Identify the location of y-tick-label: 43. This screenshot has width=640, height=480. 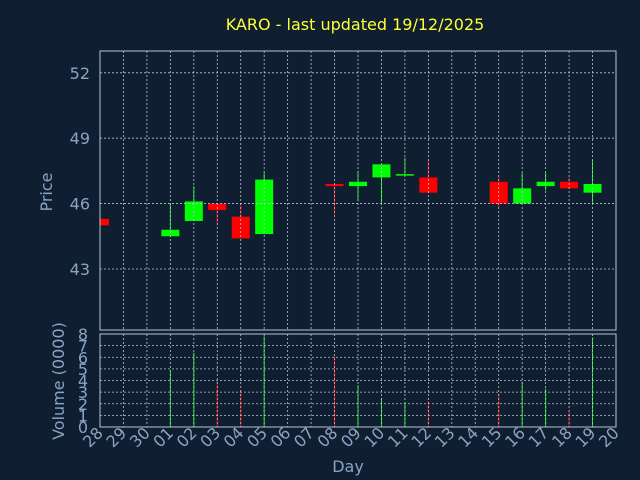
(80, 269).